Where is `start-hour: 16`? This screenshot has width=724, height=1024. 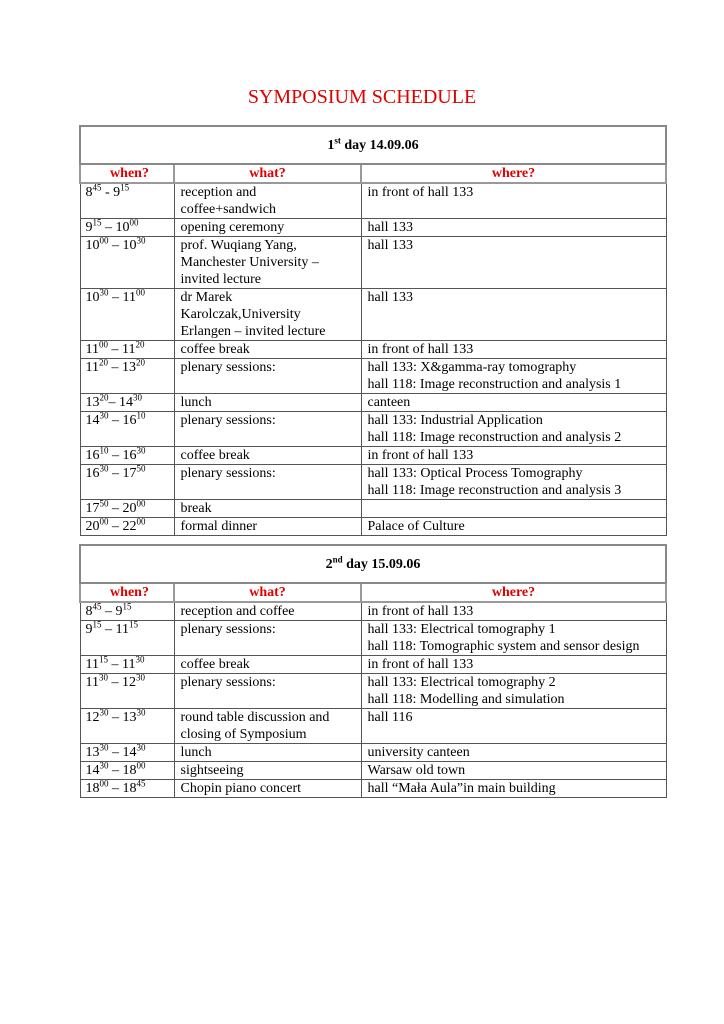 start-hour: 16 is located at coordinates (92, 455).